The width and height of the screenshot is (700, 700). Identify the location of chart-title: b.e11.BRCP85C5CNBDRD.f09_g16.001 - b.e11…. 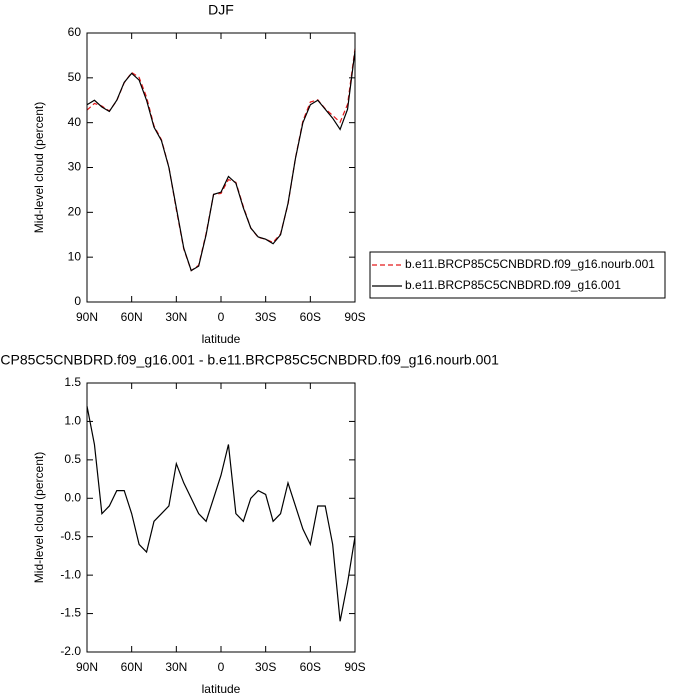
(249, 360).